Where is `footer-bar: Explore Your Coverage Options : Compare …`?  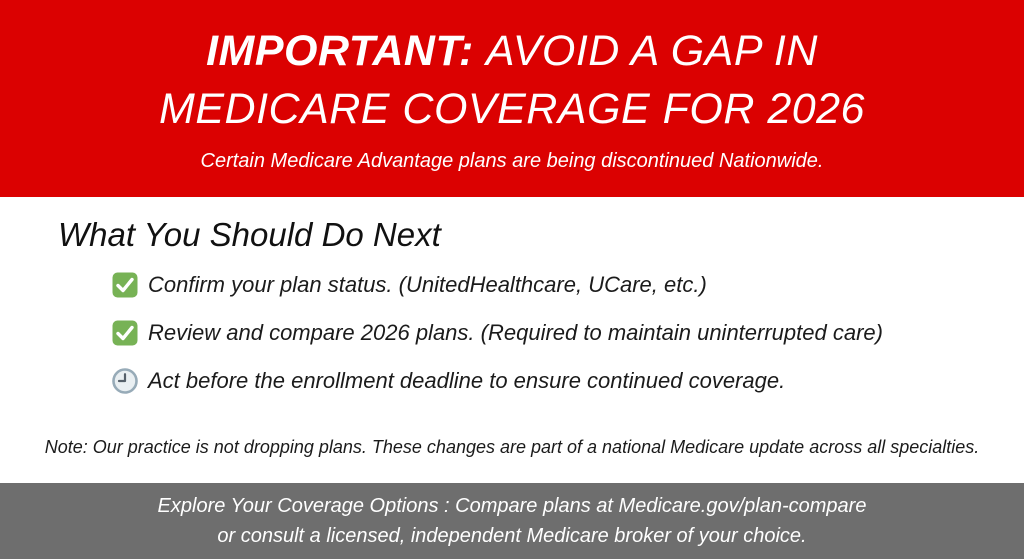
footer-bar: Explore Your Coverage Options : Compare … is located at coordinates (512, 521).